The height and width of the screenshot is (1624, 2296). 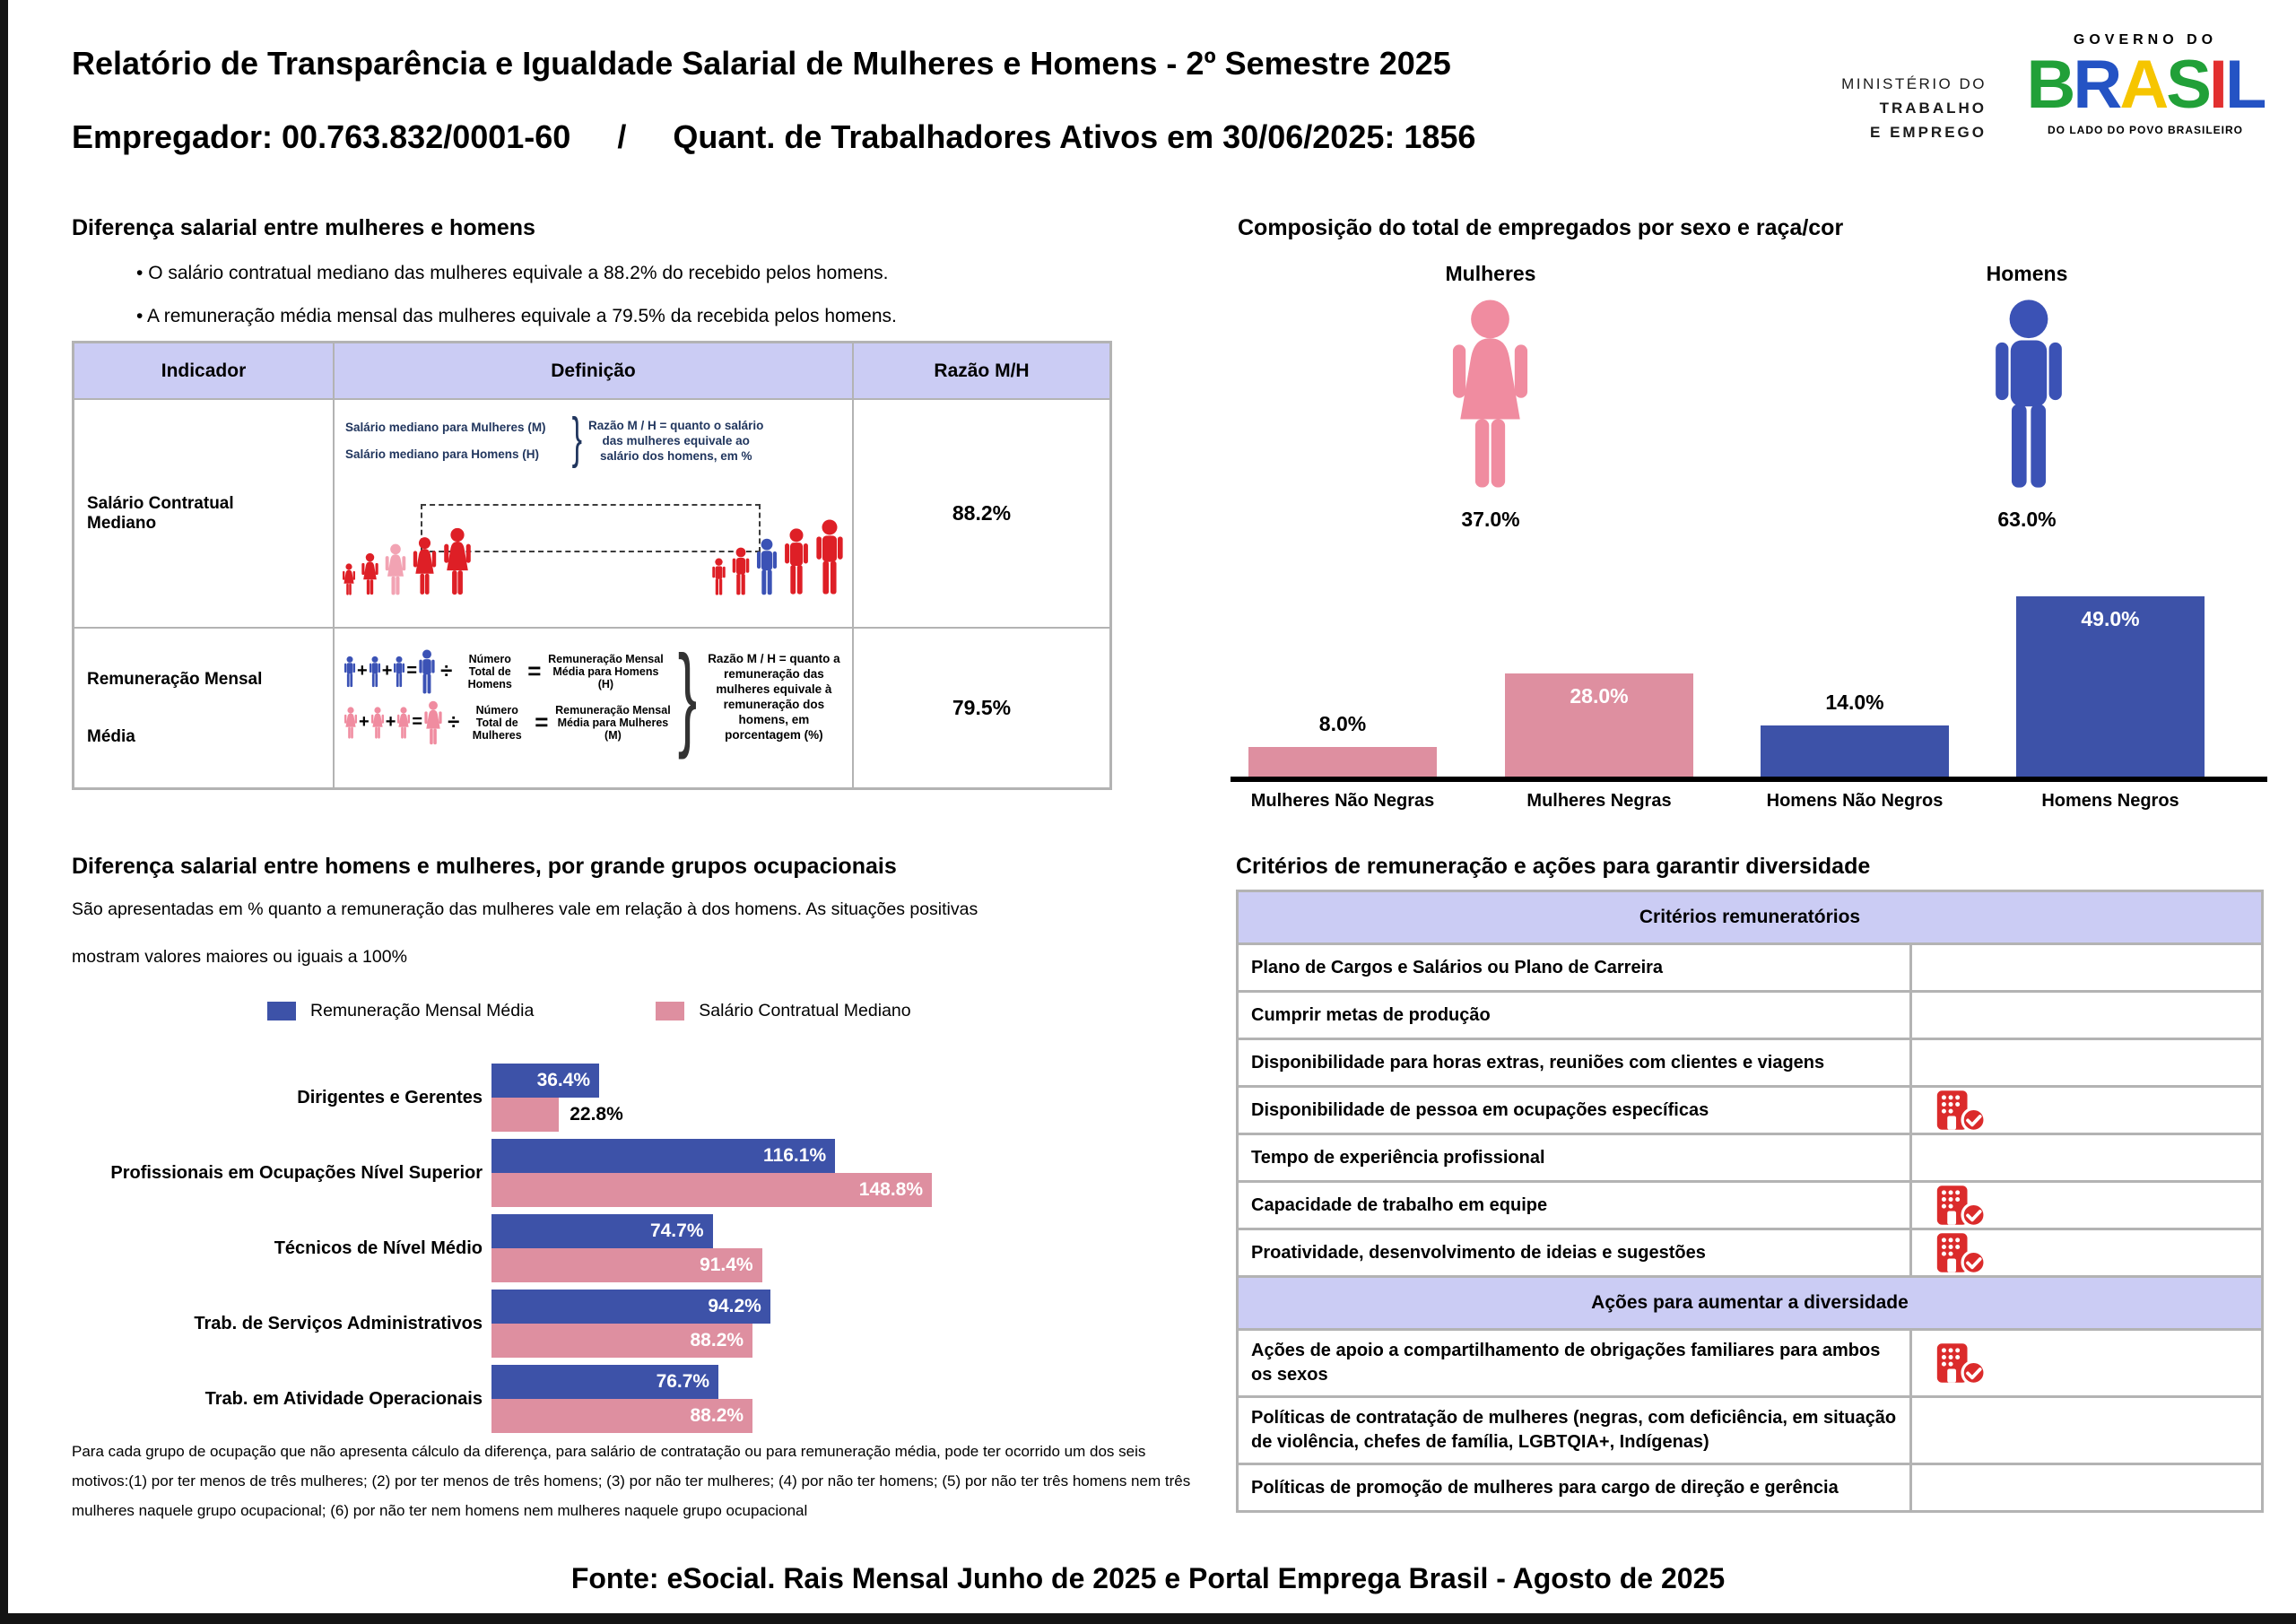 I want to click on category-label: Mulheres Não Negras, so click(x=1342, y=801).